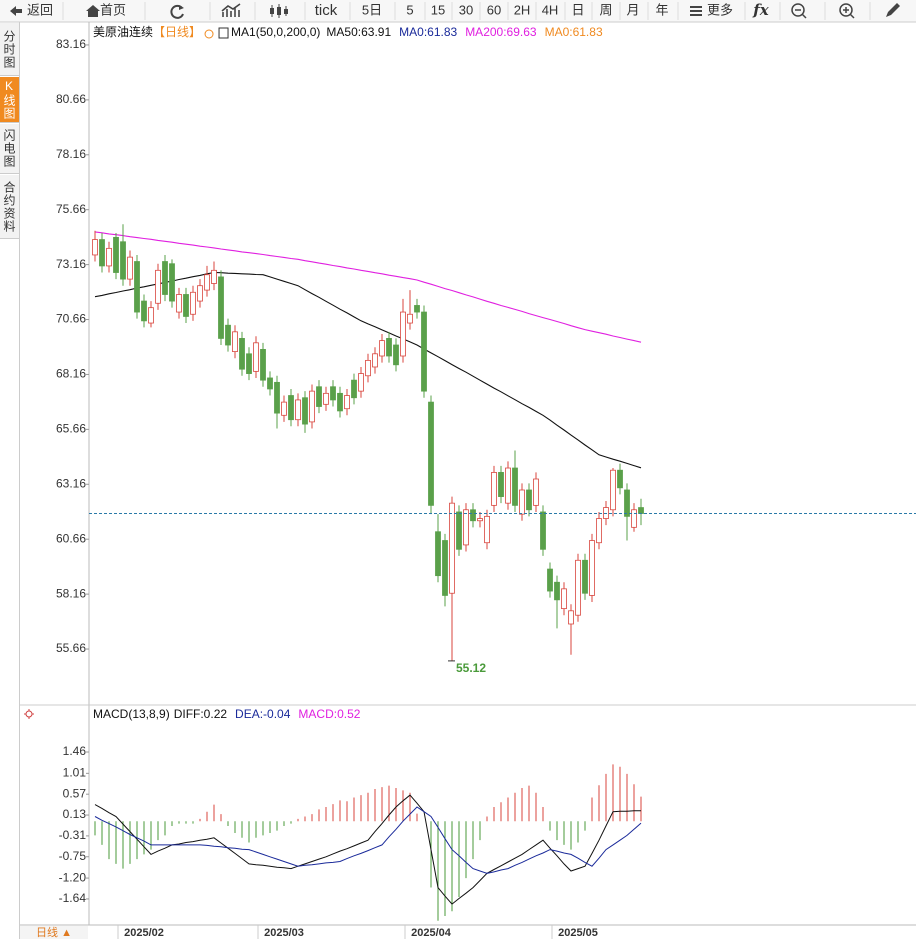 This screenshot has width=916, height=939. Describe the element at coordinates (75, 751) in the screenshot. I see `y-tick-label: 1.46` at that location.